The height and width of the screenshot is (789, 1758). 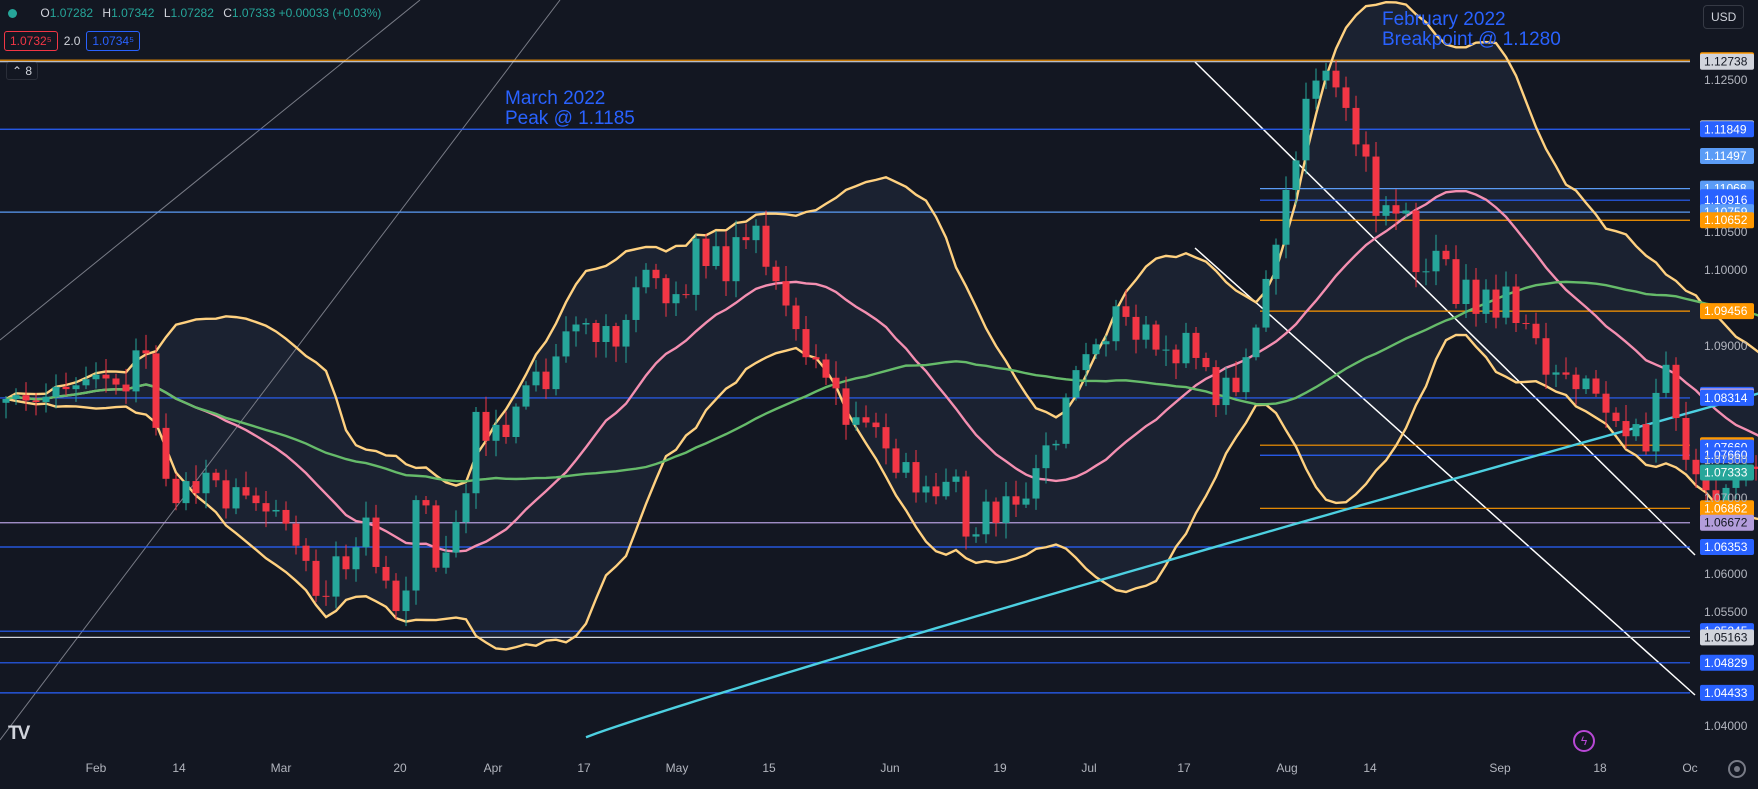 What do you see at coordinates (1600, 768) in the screenshot?
I see `x-tick-label: 18` at bounding box center [1600, 768].